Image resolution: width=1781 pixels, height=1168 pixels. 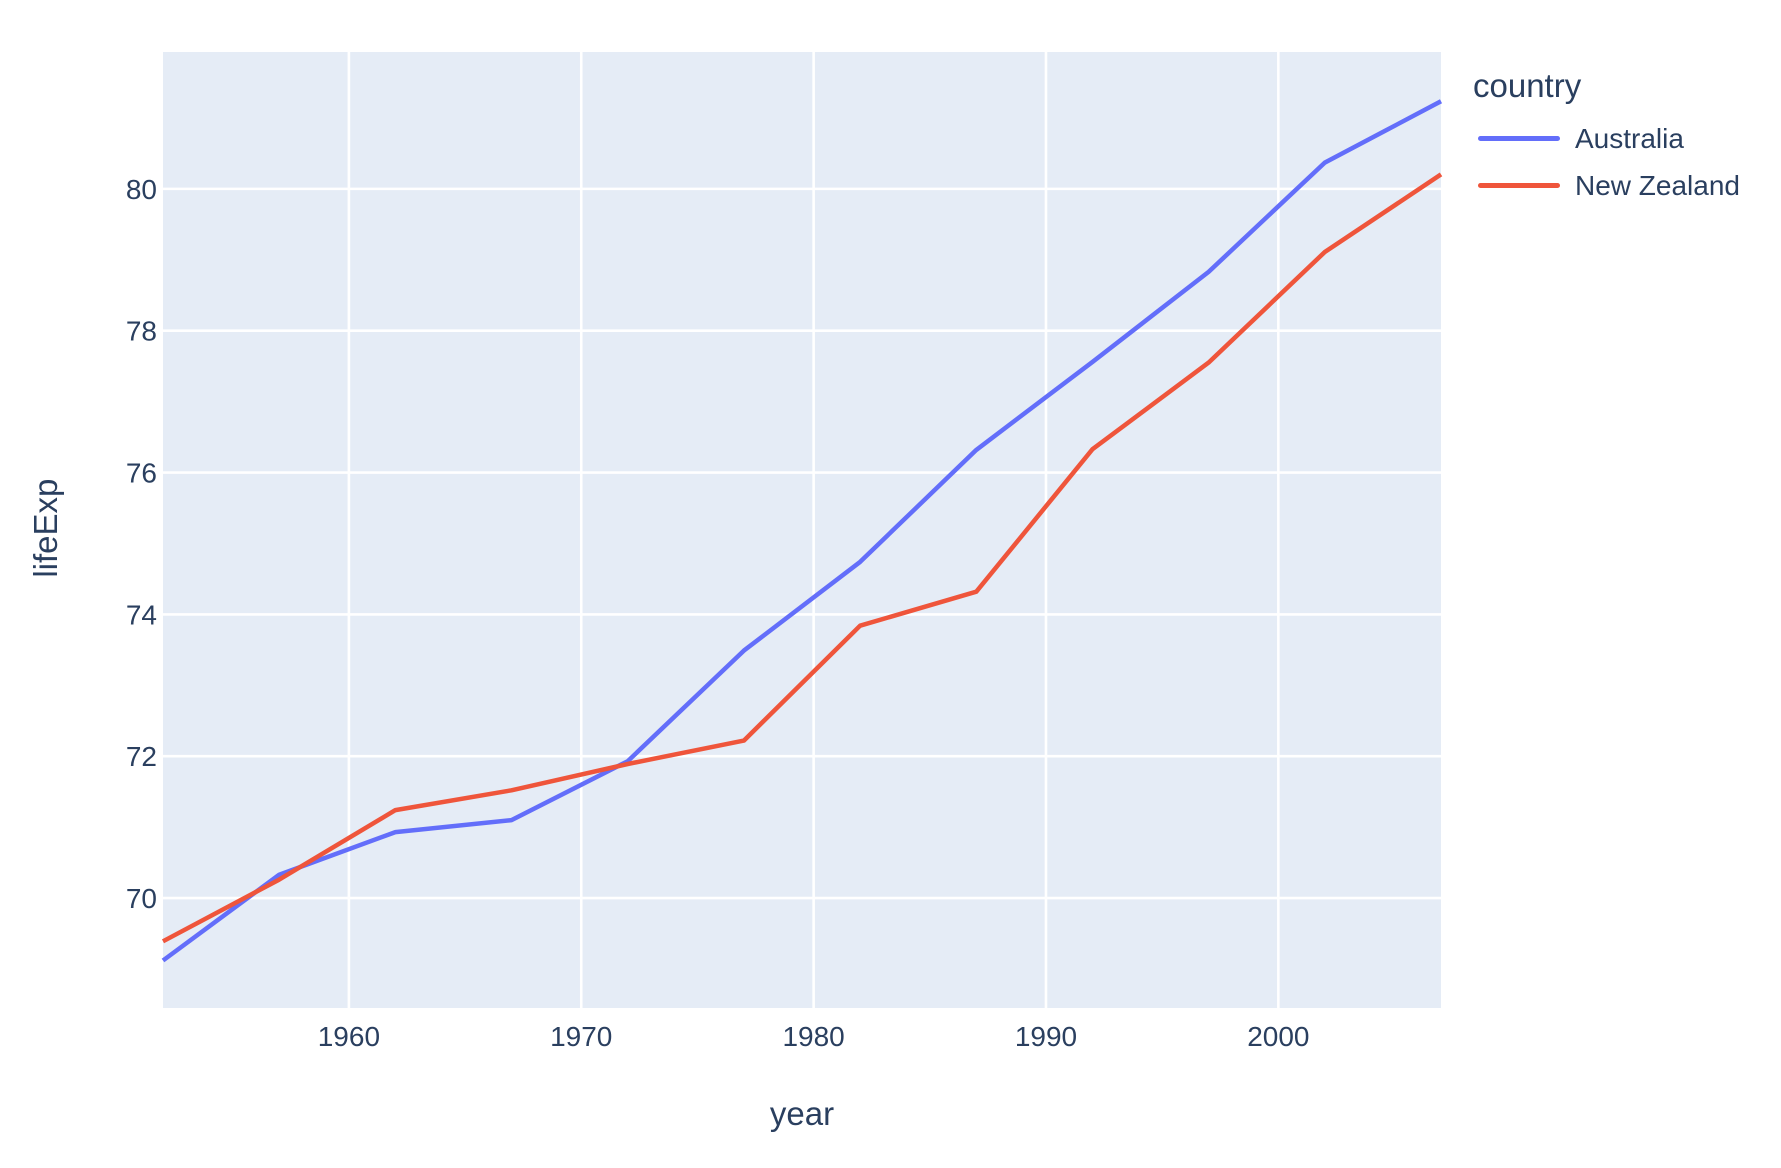 I want to click on legend-items: Australia New Zealand, so click(x=1606, y=158).